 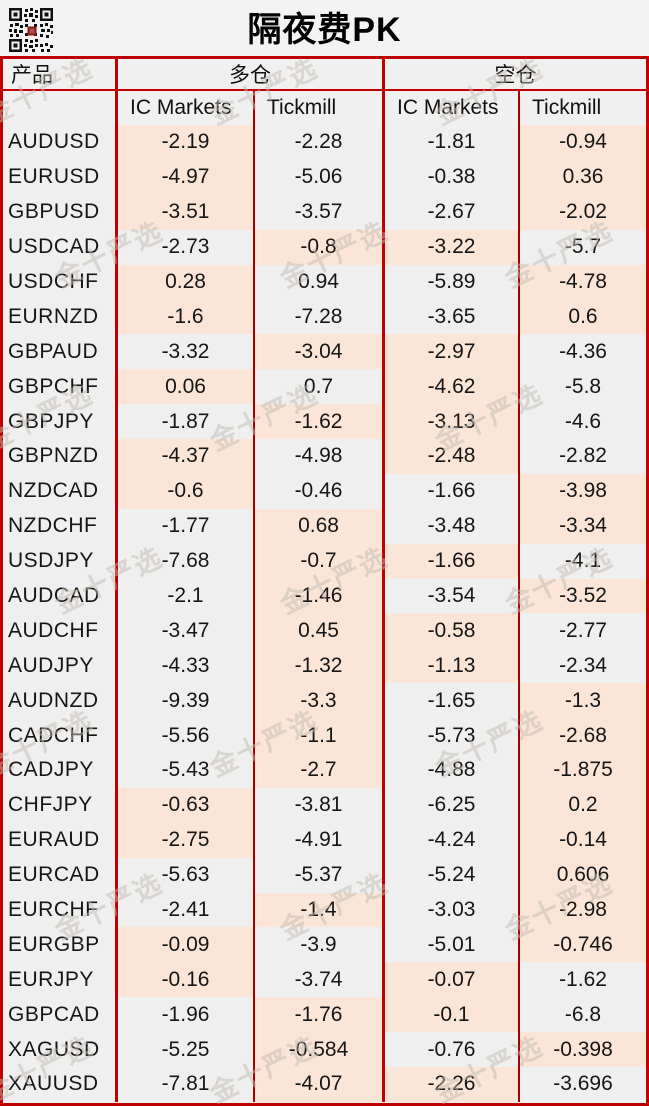 I want to click on title-bar: 隔夜费PK, so click(x=324, y=28).